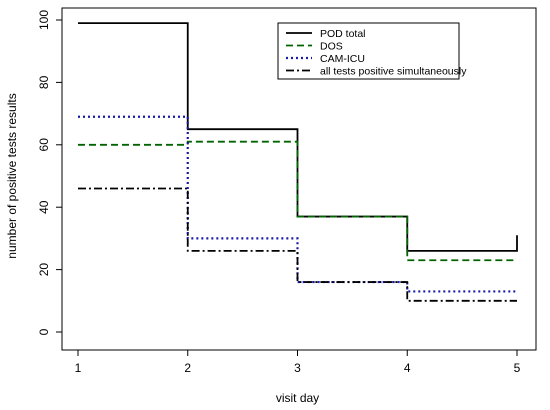 This screenshot has width=550, height=410. Describe the element at coordinates (44, 331) in the screenshot. I see `y-tick-label-0: 0` at that location.